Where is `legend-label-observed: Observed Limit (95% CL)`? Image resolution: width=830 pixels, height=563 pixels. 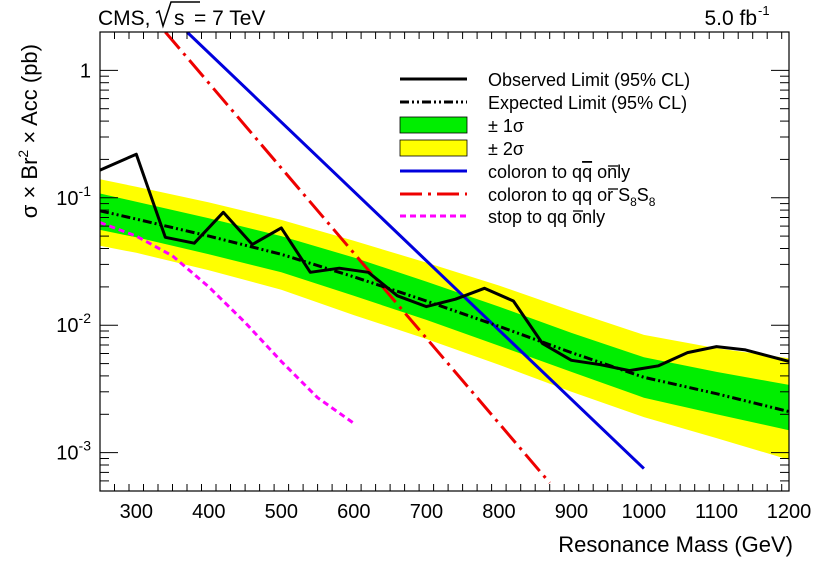
legend-label-observed: Observed Limit (95% CL) is located at coordinates (589, 80).